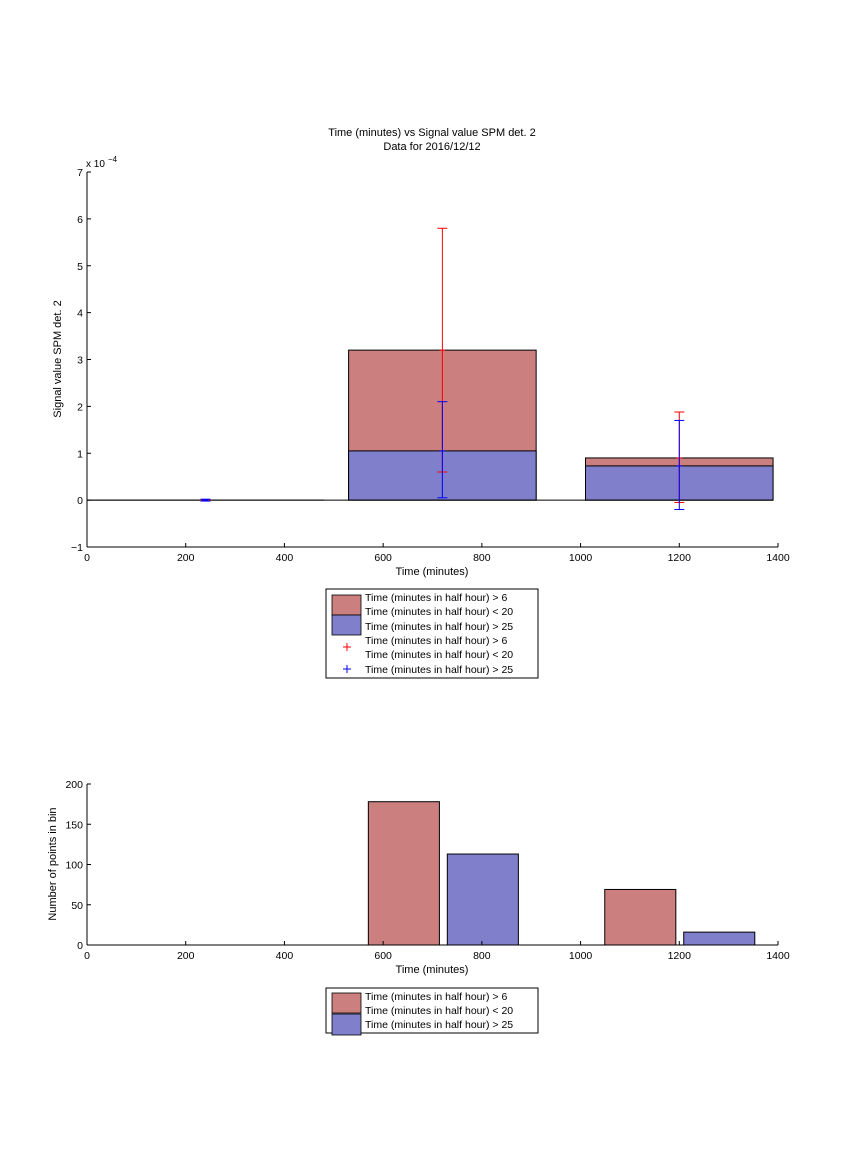  I want to click on y-tick-label: 5, so click(80, 267).